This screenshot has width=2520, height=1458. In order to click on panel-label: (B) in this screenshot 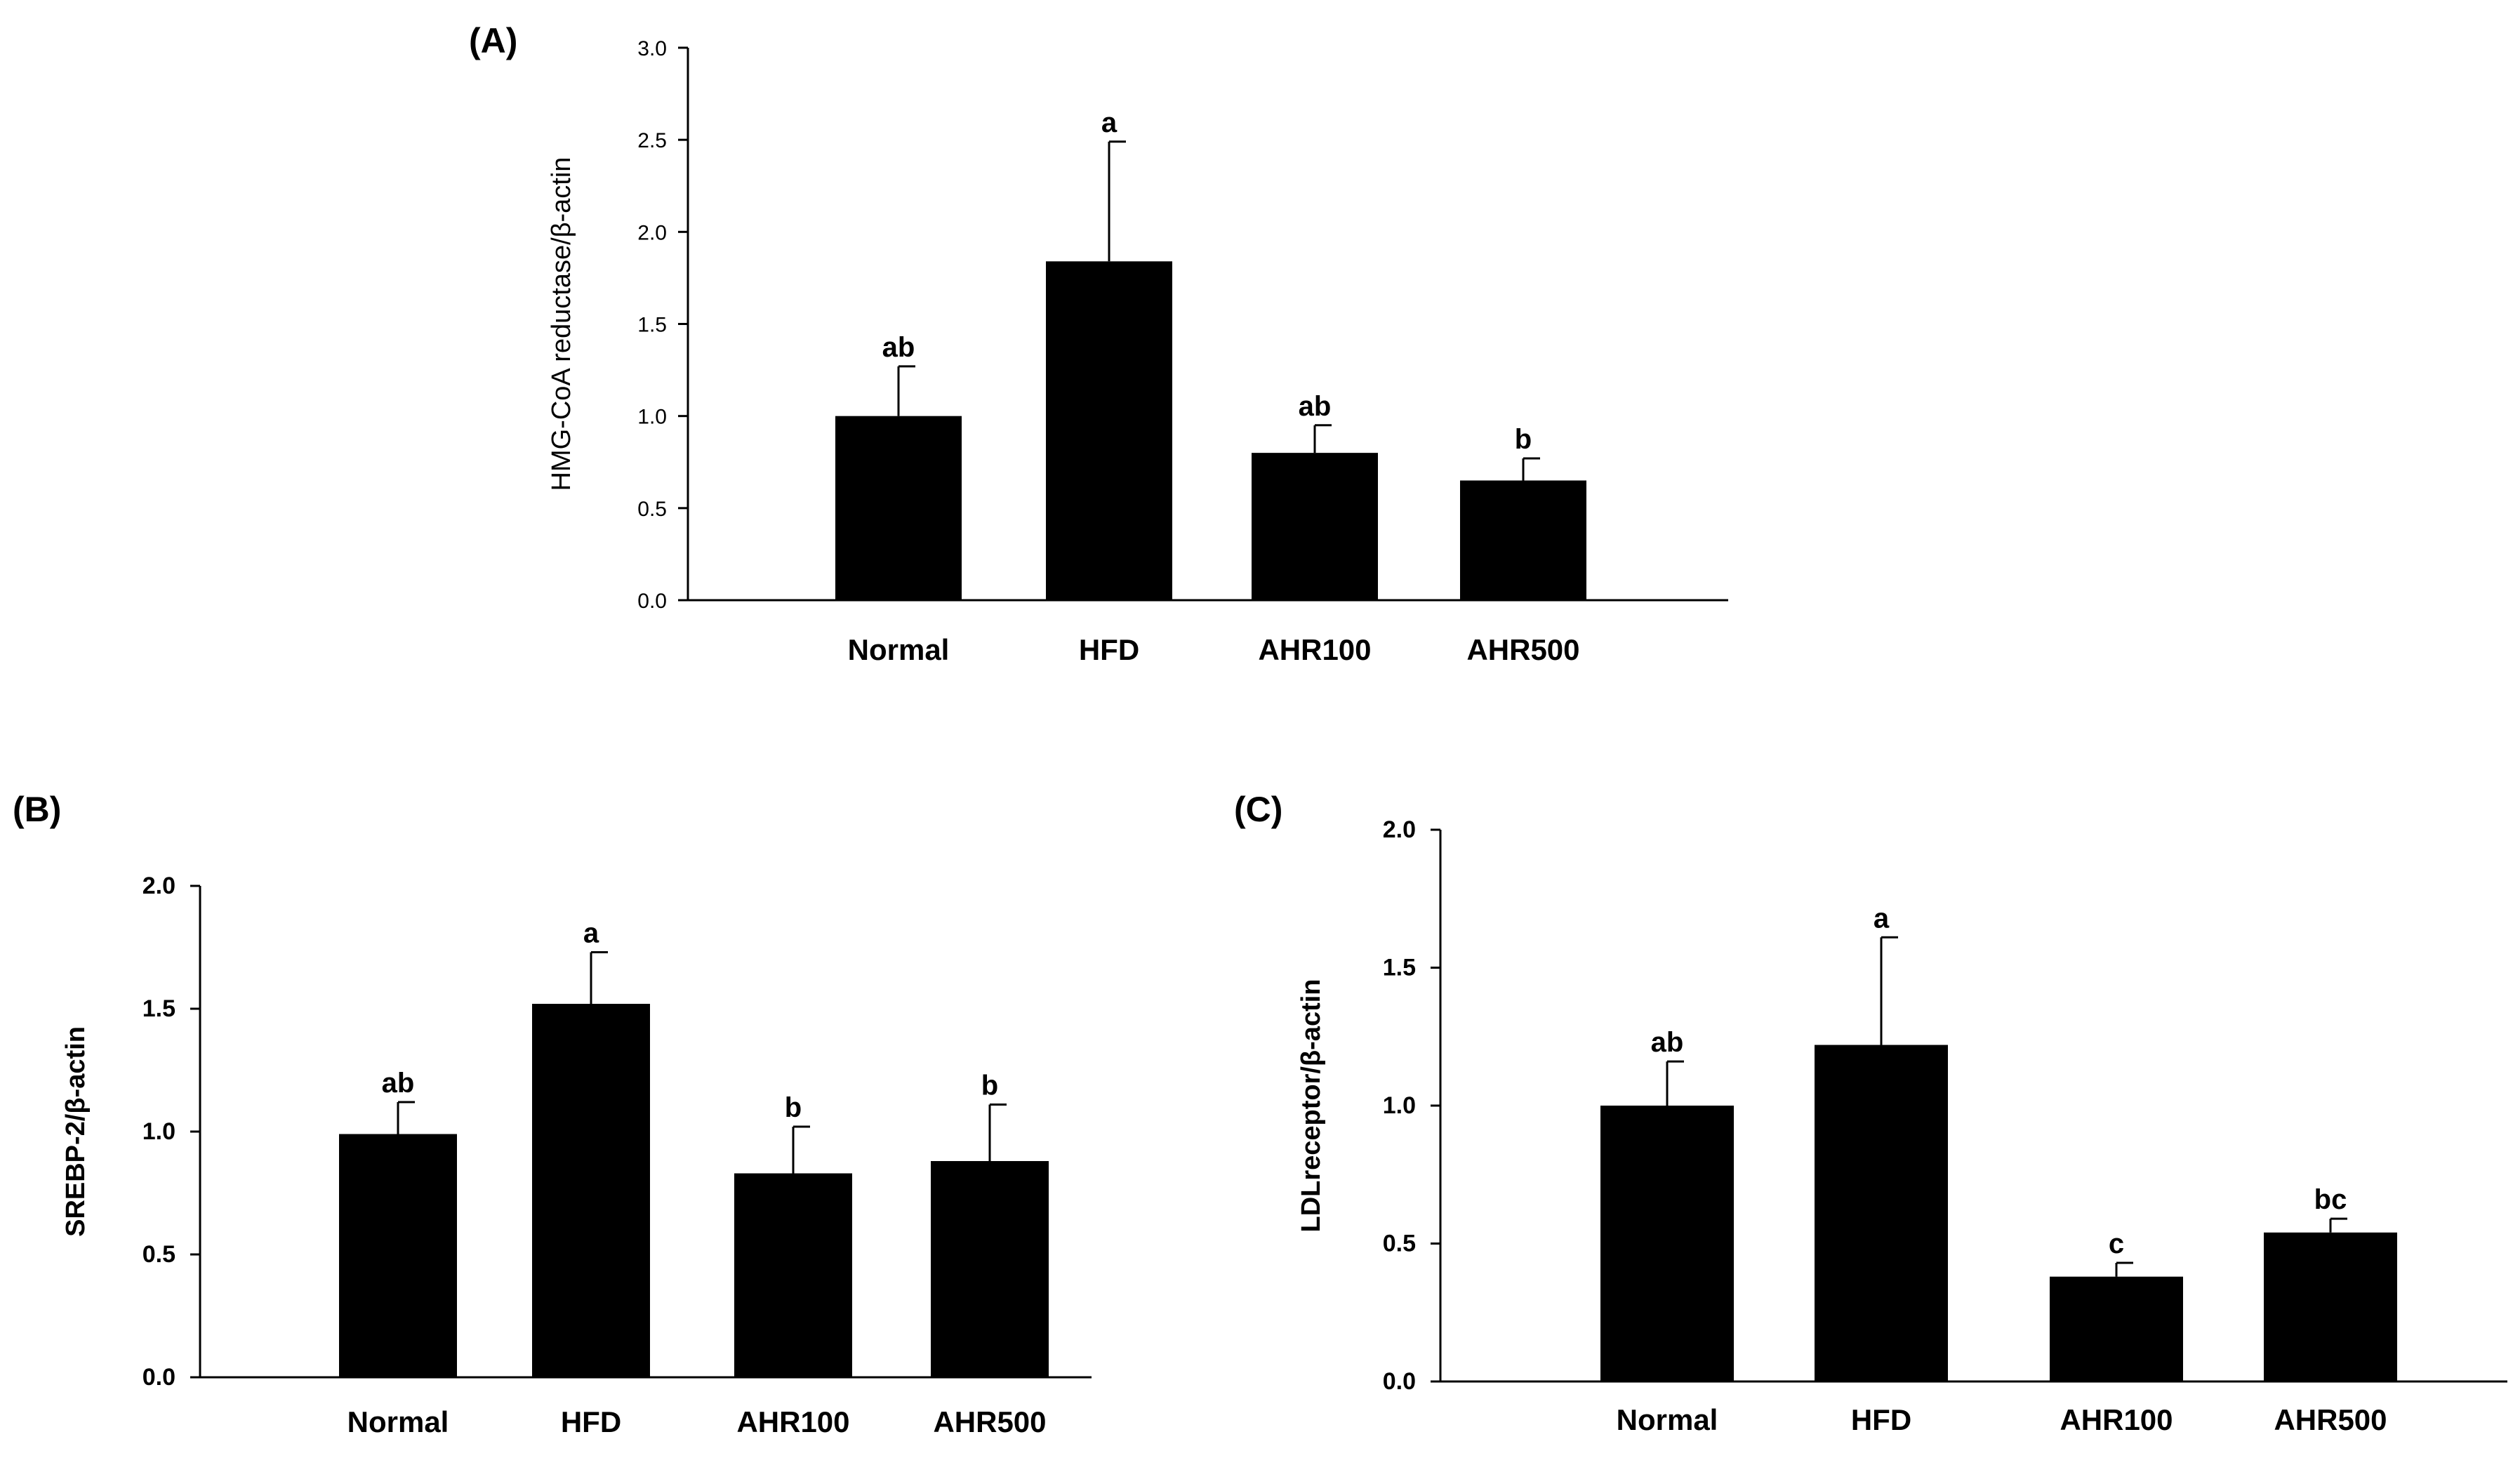, I will do `click(37, 809)`.